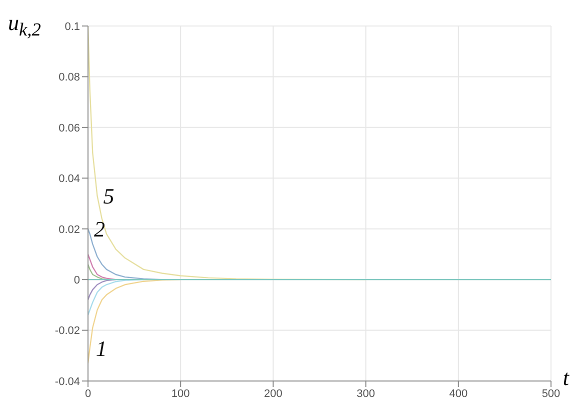  I want to click on x-axis-title: t, so click(565, 378).